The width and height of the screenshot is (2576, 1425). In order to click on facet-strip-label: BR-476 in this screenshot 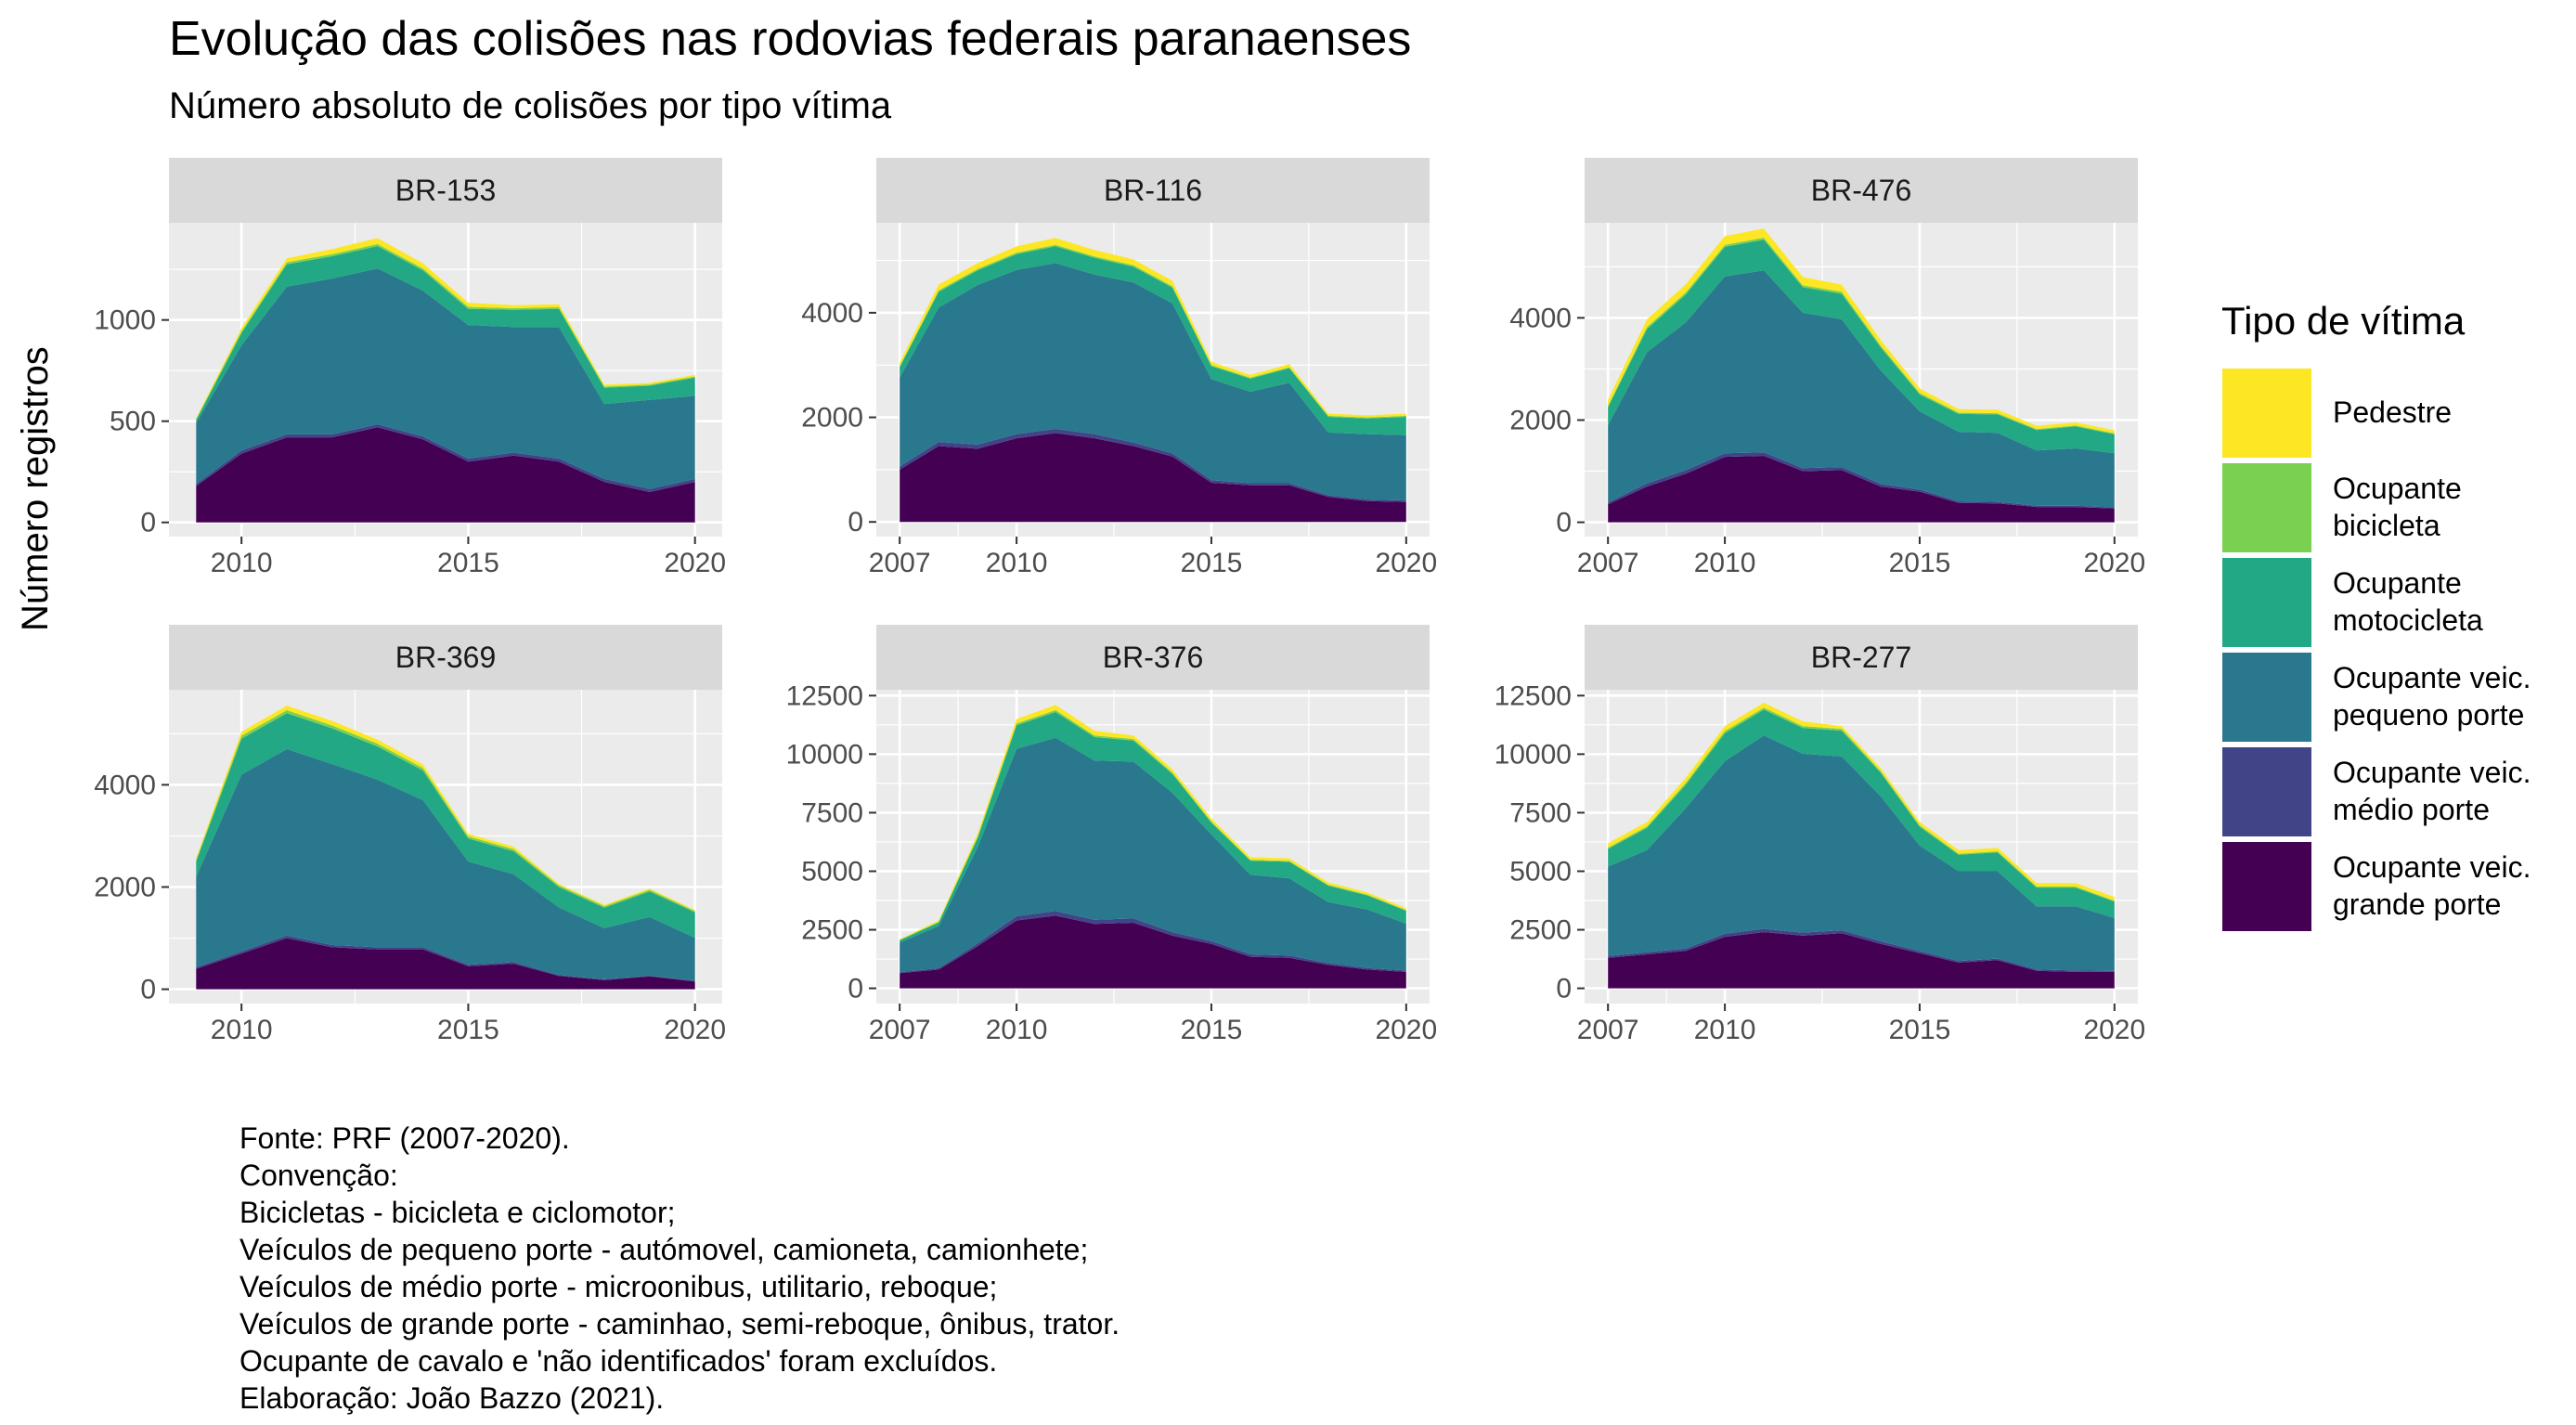, I will do `click(1861, 190)`.